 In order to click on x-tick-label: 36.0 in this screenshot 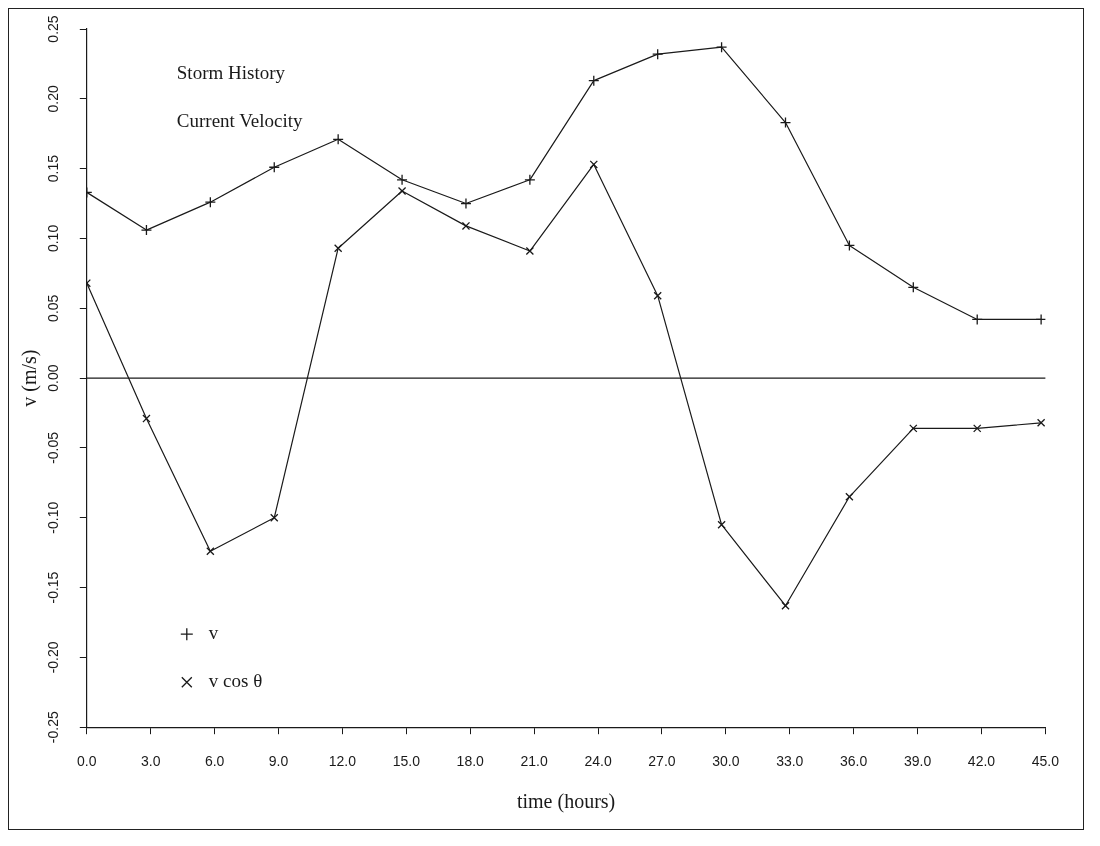, I will do `click(854, 761)`.